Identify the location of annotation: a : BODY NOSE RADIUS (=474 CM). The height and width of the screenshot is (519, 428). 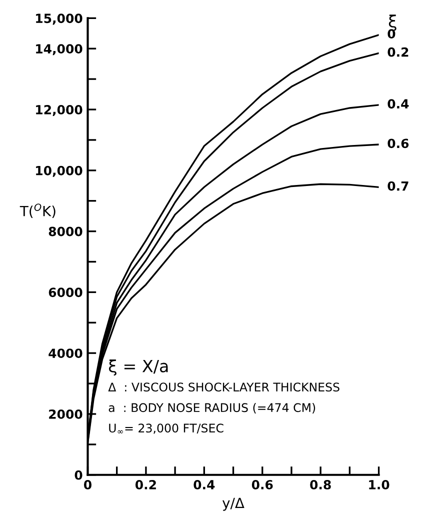
(212, 408).